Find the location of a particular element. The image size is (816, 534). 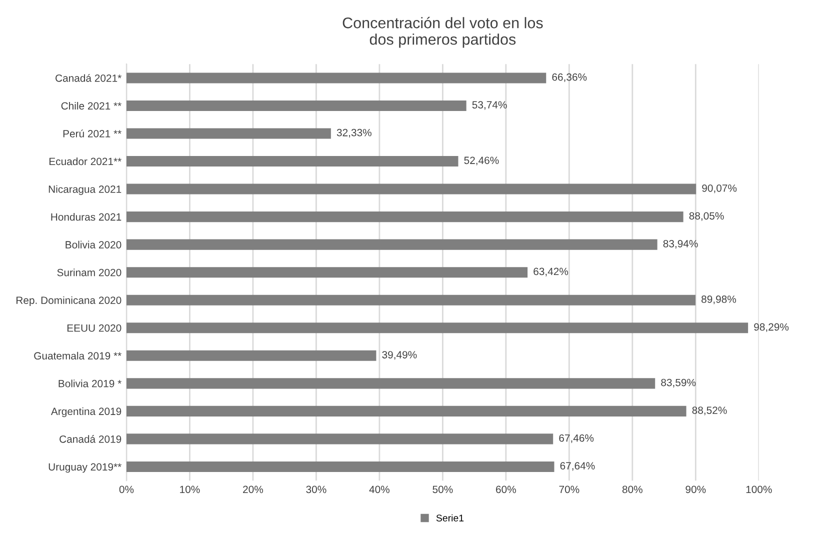

data-label: 63,42% is located at coordinates (551, 272).